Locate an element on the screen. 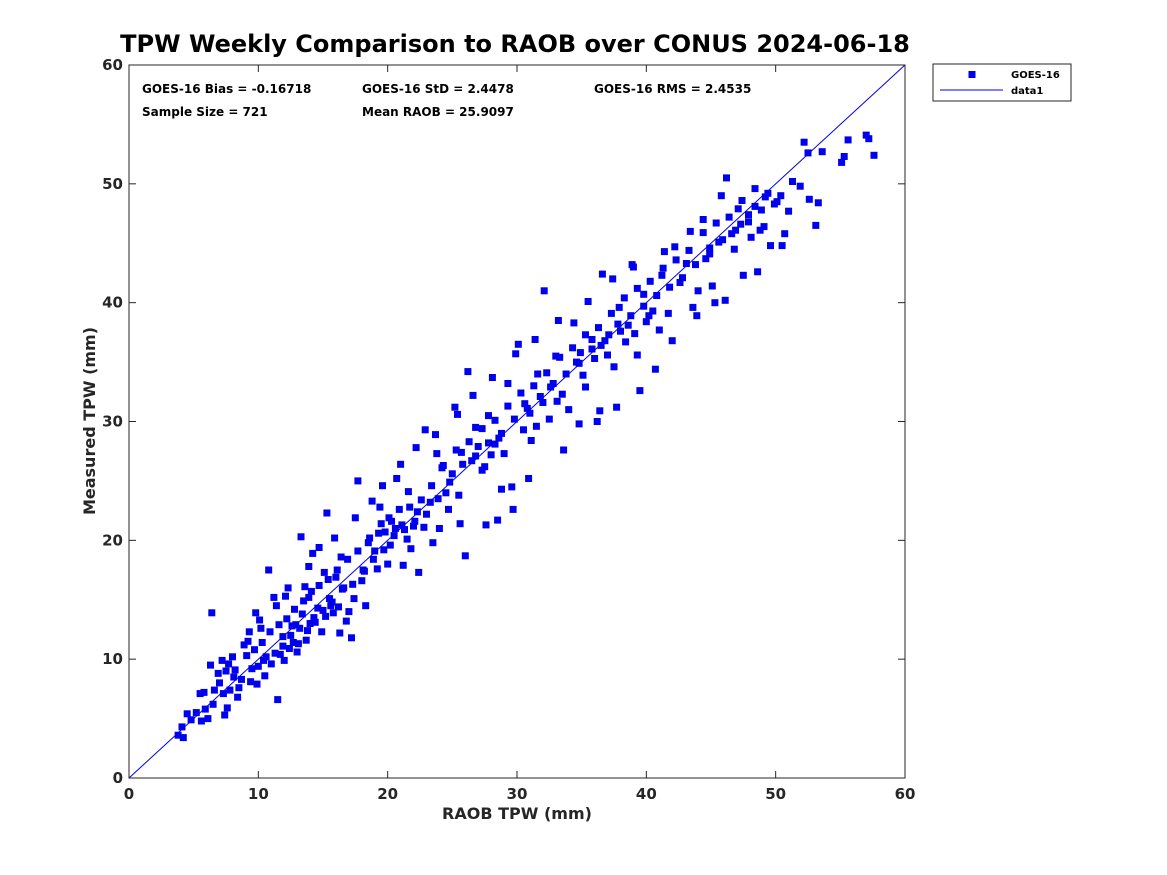 This screenshot has width=1167, height=875. legend: GOES-16 data1 is located at coordinates (1002, 82).